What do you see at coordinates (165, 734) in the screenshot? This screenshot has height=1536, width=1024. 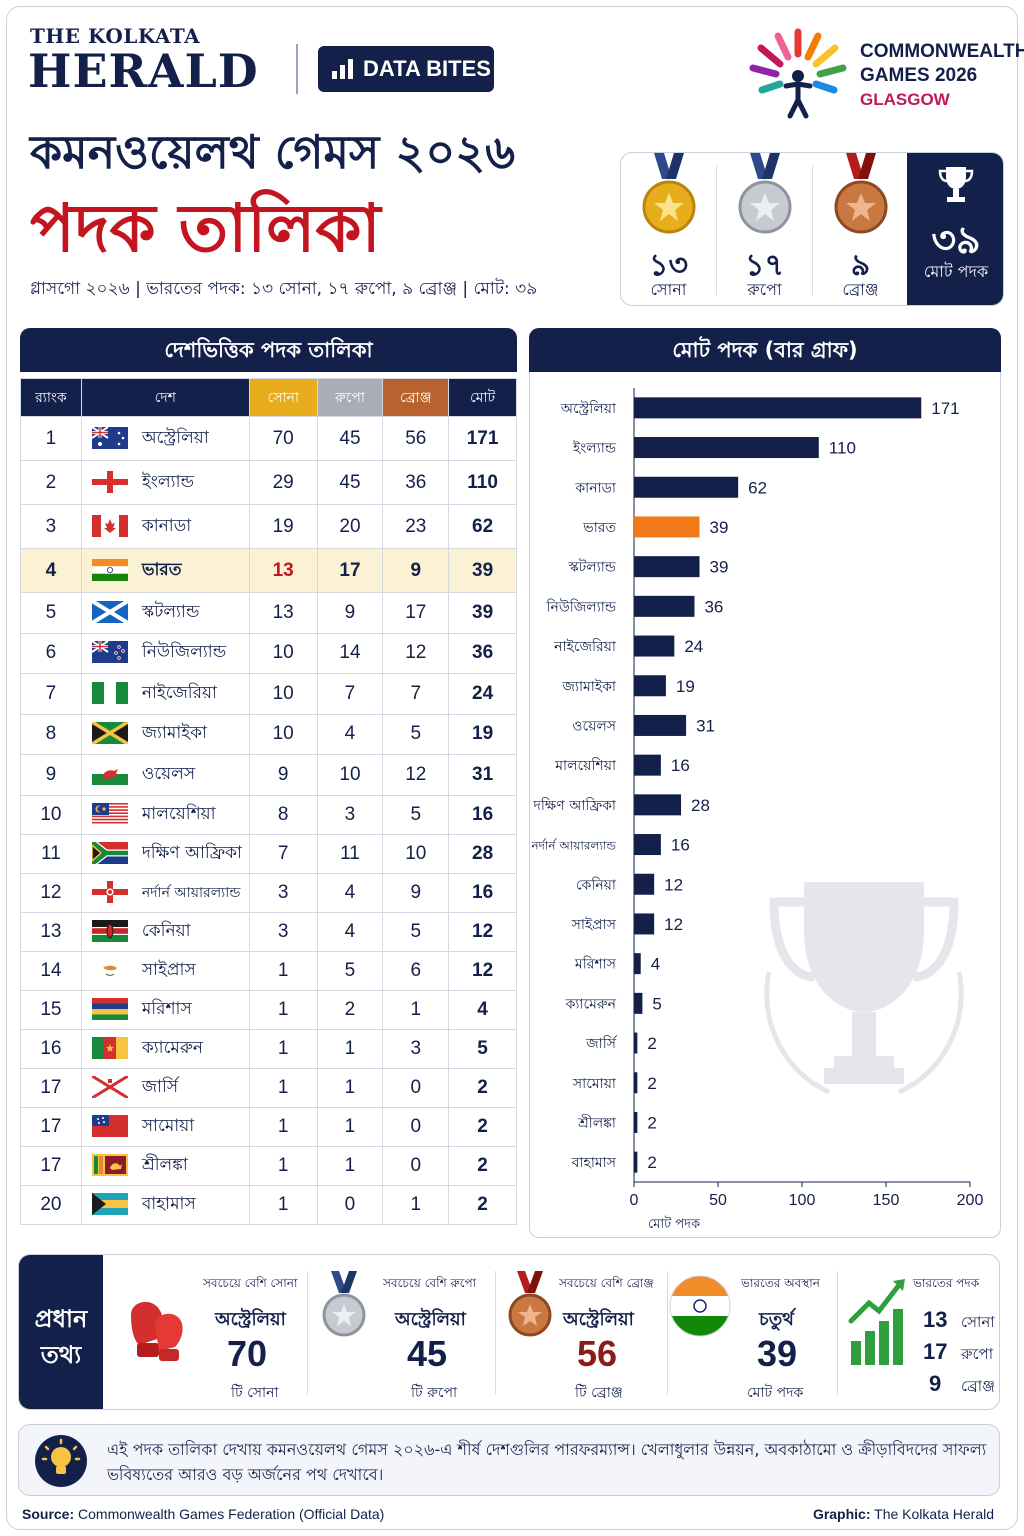 I see `country-cell: জ্যামাইকা` at bounding box center [165, 734].